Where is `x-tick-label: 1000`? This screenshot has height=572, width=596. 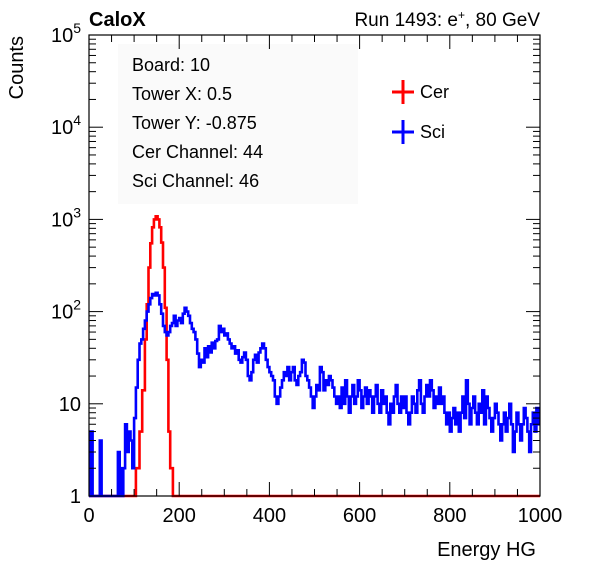
x-tick-label: 1000 is located at coordinates (540, 516).